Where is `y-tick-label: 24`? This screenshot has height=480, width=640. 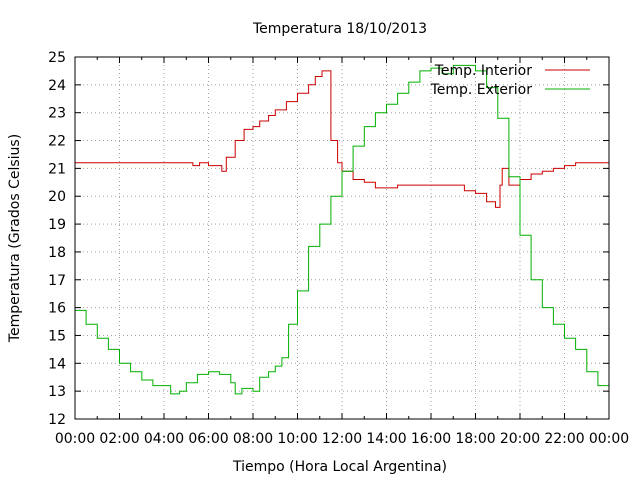
y-tick-label: 24 is located at coordinates (57, 86).